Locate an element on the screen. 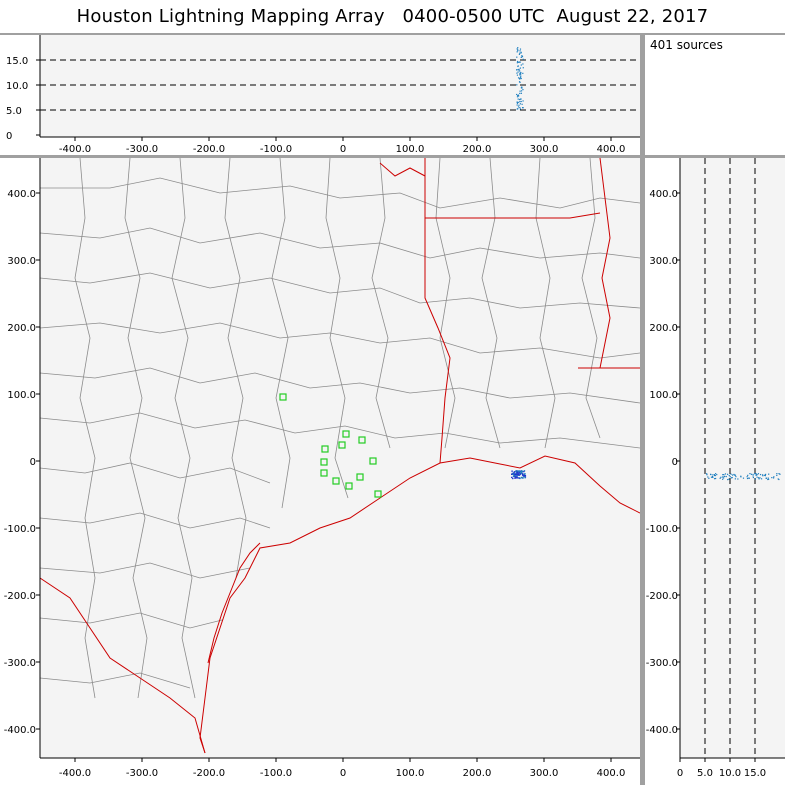 This screenshot has width=785, height=785. y-tick-label: 300.0 is located at coordinates (21, 261).